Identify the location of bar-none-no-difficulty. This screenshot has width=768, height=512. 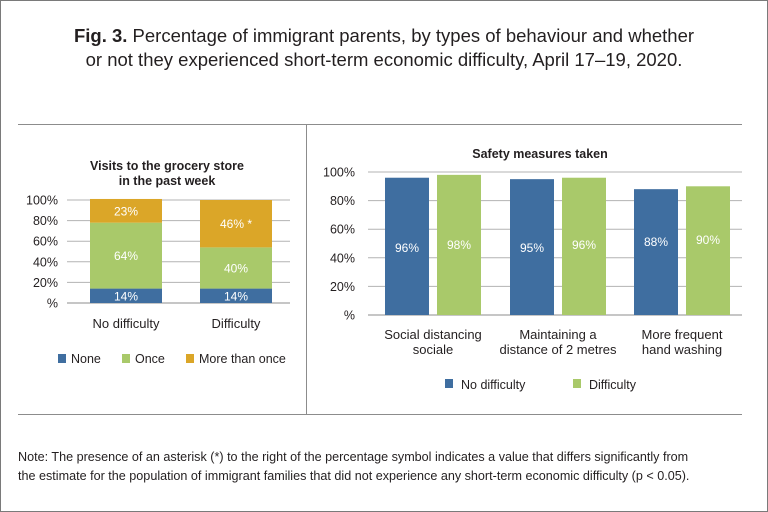
(126, 295).